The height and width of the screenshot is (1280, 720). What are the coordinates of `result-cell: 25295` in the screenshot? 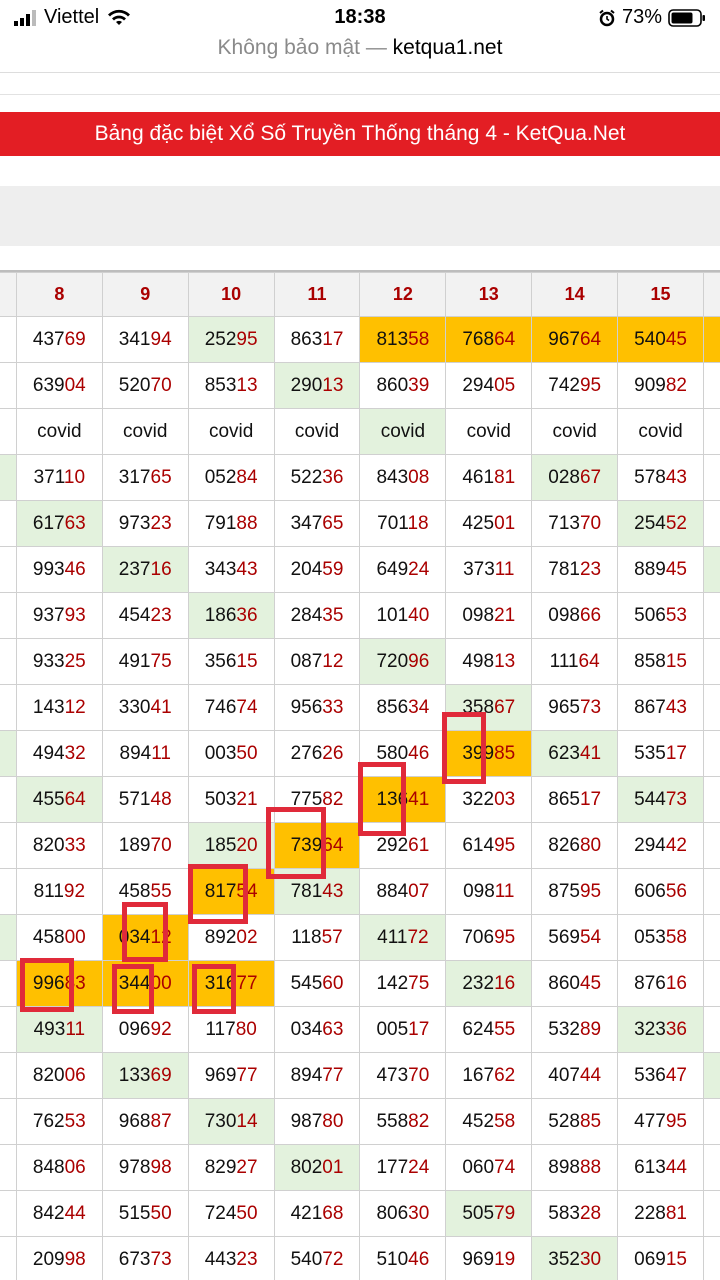 It's located at (231, 339).